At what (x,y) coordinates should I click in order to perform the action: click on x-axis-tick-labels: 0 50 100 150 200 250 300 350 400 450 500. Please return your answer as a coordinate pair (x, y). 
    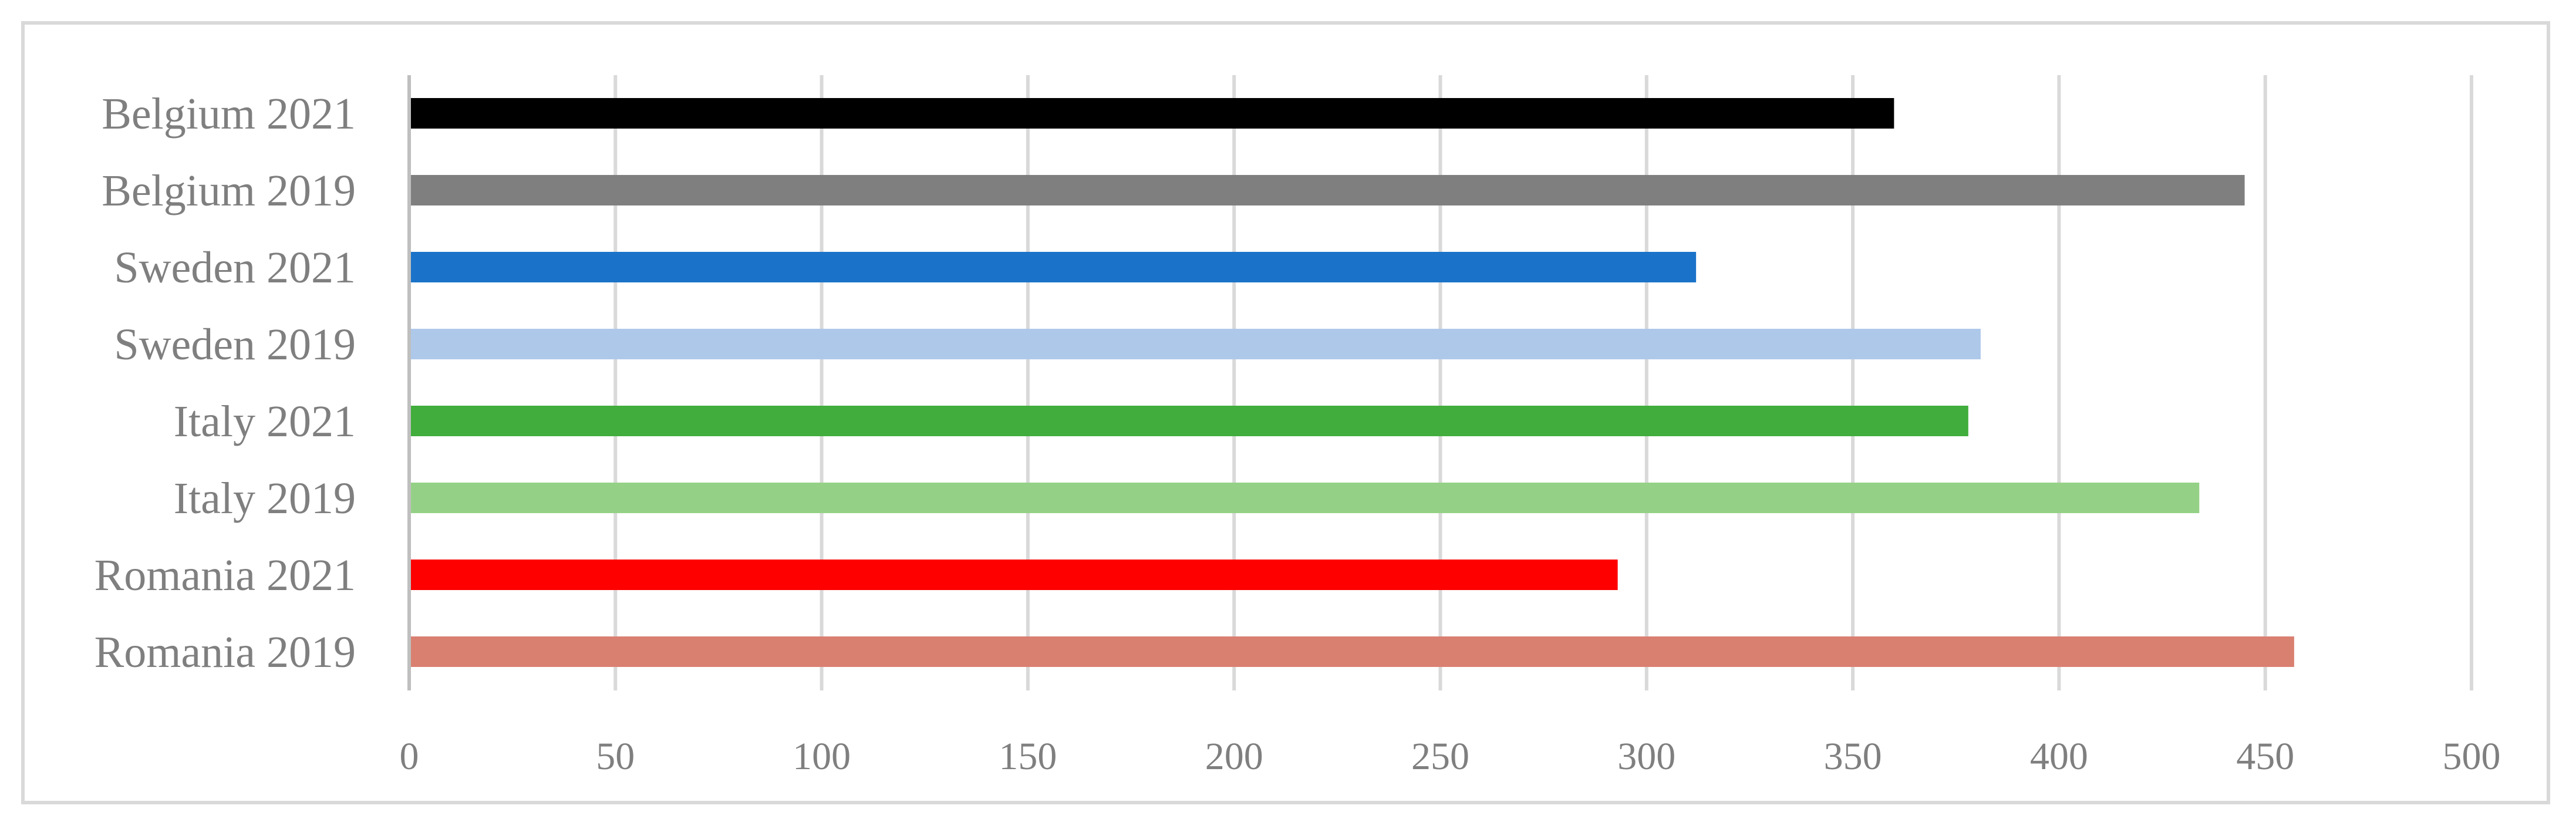
    Looking at the image, I should click on (1450, 756).